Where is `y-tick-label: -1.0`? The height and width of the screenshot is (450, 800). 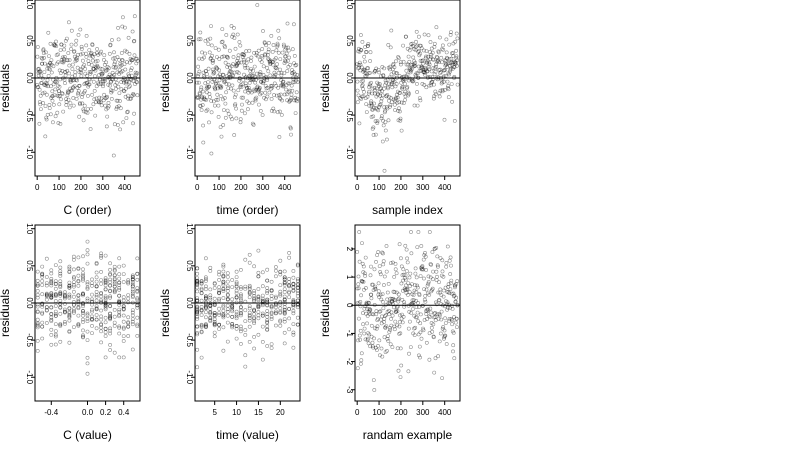 y-tick-label: -1.0 is located at coordinates (349, 152).